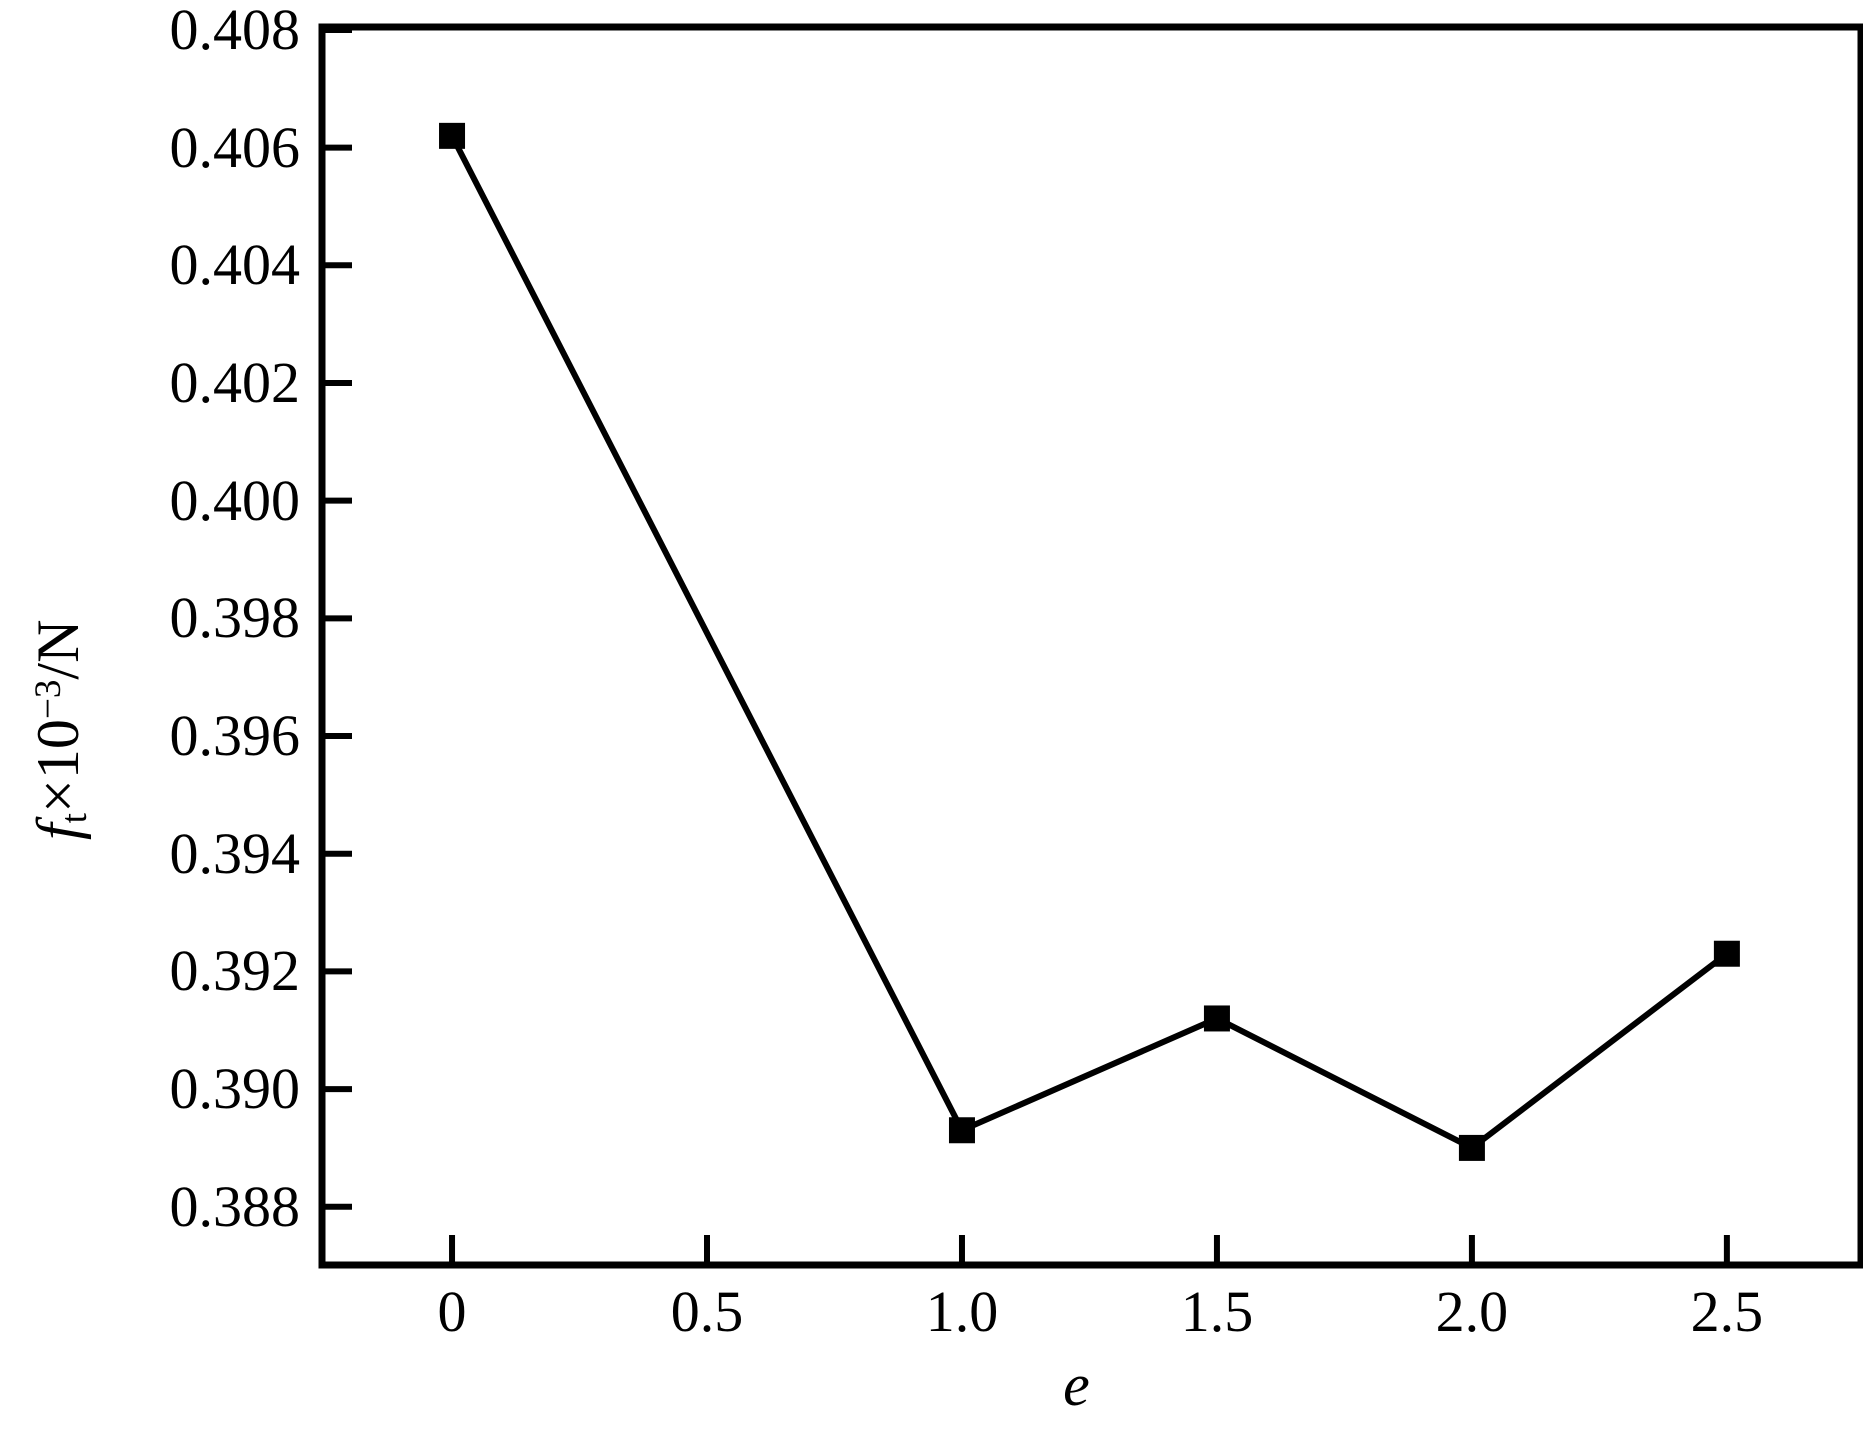 The image size is (1863, 1429). Describe the element at coordinates (1089, 1250) in the screenshot. I see `x-axis-ticks` at that location.